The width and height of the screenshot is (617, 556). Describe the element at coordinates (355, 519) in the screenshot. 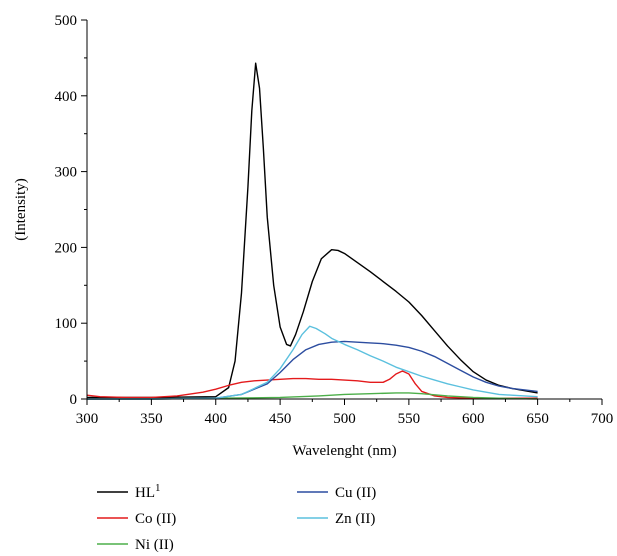

I see `legend-label: Zn (II)` at that location.